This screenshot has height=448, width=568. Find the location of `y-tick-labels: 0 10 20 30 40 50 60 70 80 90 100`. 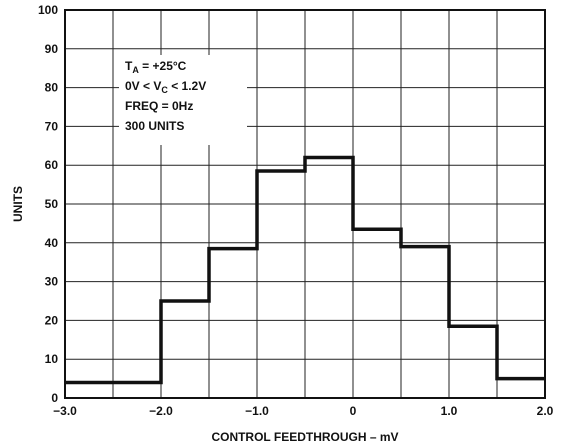

y-tick-labels: 0 10 20 30 40 50 60 70 80 90 100 is located at coordinates (48, 204).